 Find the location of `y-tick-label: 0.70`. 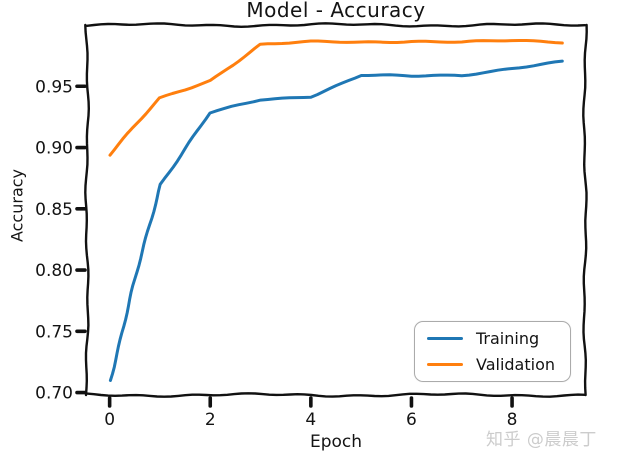

y-tick-label: 0.70 is located at coordinates (54, 394).